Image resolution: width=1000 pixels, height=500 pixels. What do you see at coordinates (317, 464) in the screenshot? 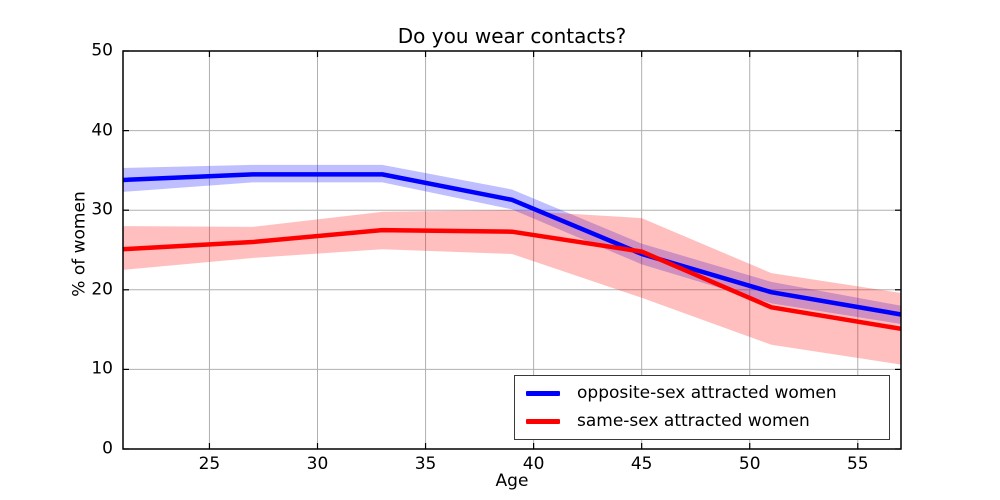
I see `x-tick-label: 30` at bounding box center [317, 464].